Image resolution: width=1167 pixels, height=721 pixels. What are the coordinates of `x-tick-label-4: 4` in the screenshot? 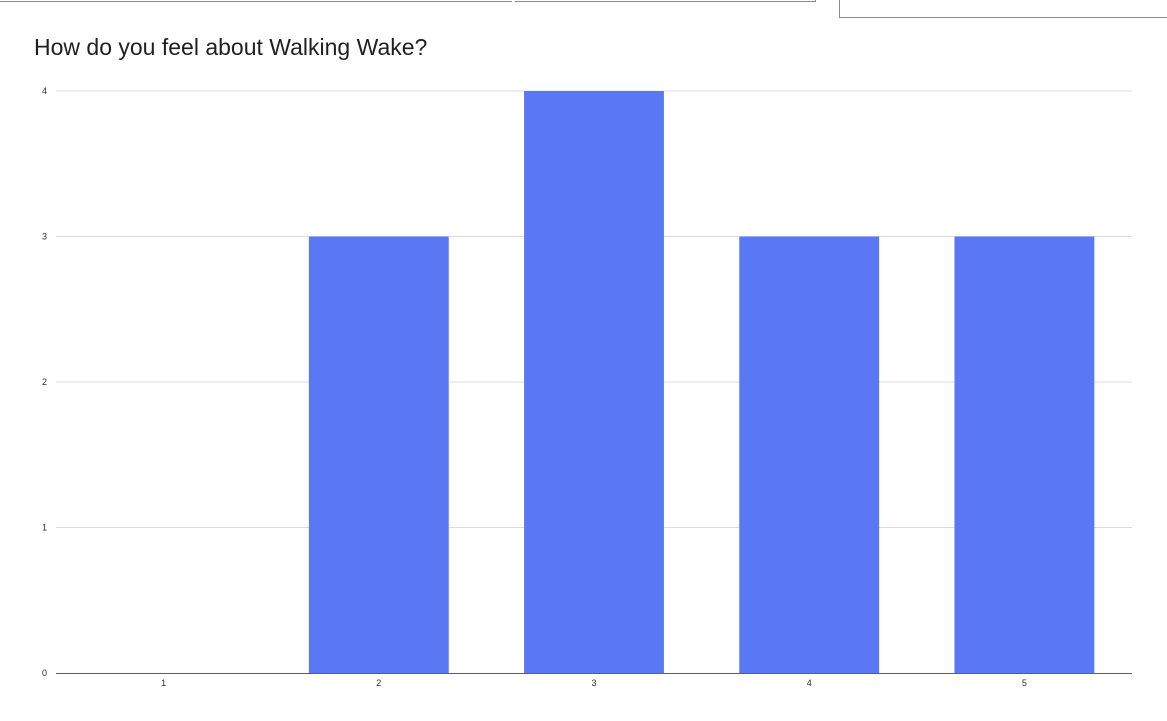 It's located at (809, 683).